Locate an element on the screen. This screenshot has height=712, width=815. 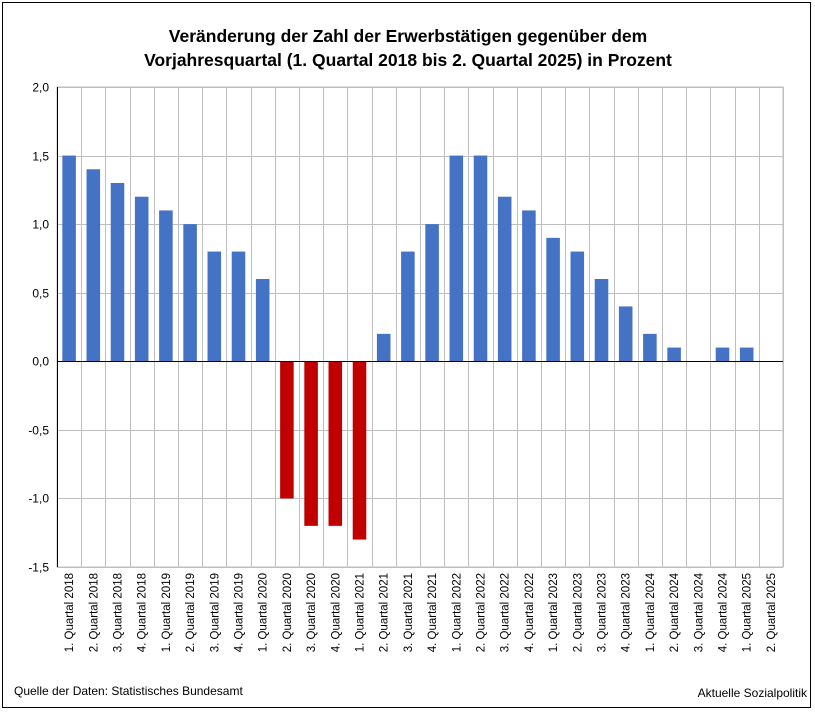
x-tick-label: 2. Quartal 2025 is located at coordinates (772, 612).